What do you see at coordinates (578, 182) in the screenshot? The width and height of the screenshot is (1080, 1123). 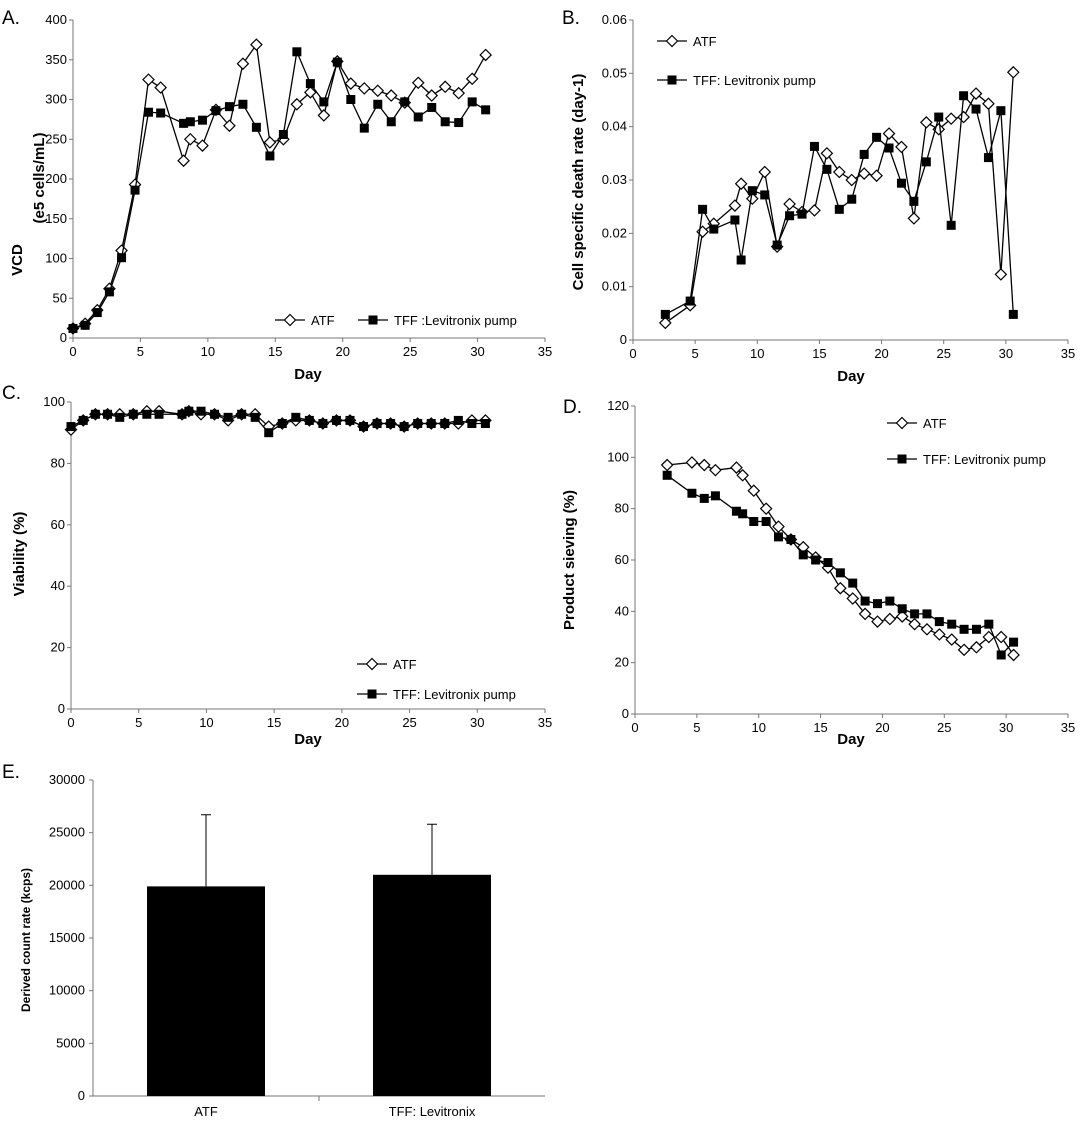 I see `y-axis-label: Cell specific death rate (day-1)` at bounding box center [578, 182].